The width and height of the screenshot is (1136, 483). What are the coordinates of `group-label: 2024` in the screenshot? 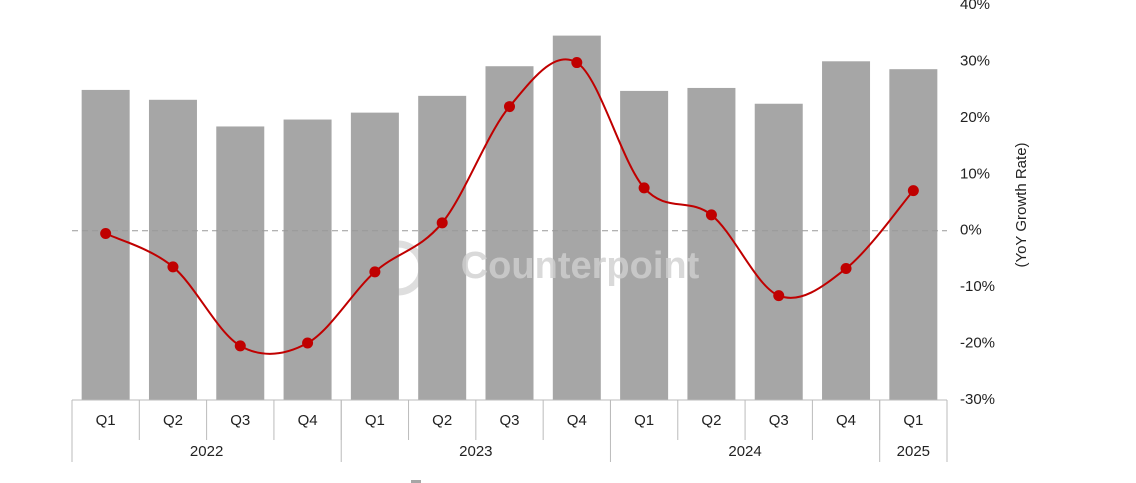 It's located at (744, 451).